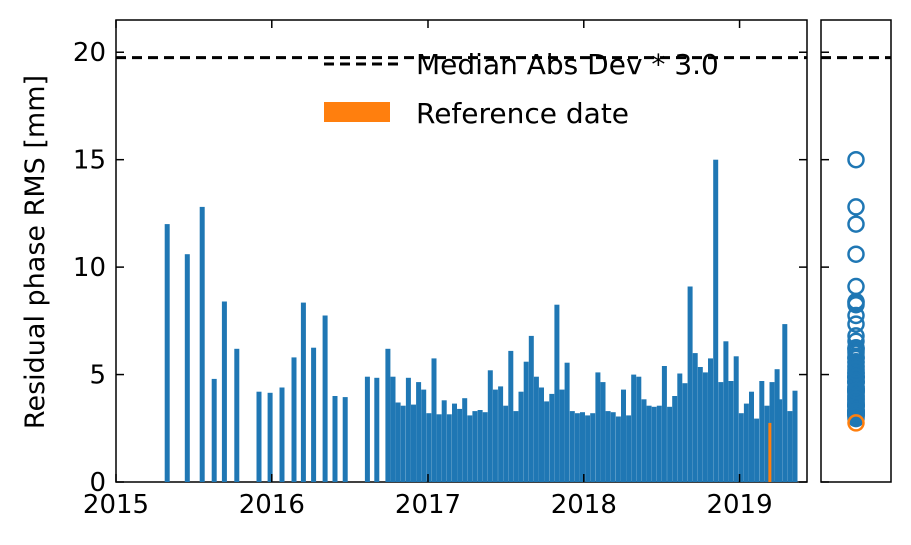 The height and width of the screenshot is (545, 911). What do you see at coordinates (428, 505) in the screenshot?
I see `x-tick-label-2017: 2017` at bounding box center [428, 505].